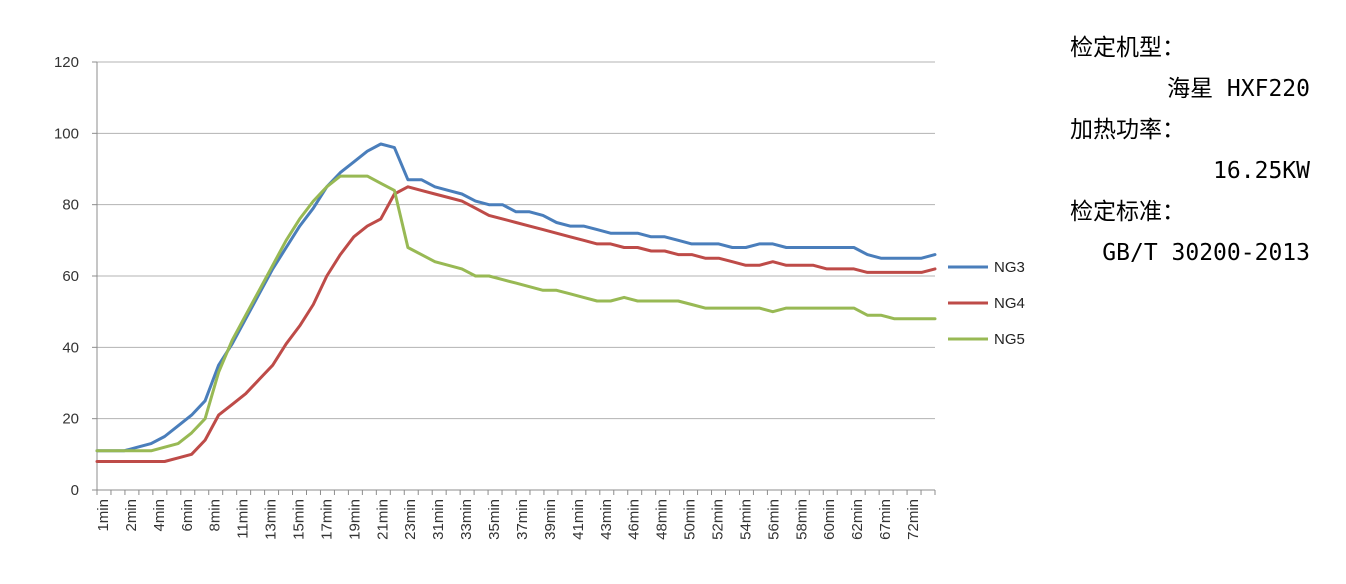 The width and height of the screenshot is (1346, 584). I want to click on x-tick-label: 4min, so click(159, 515).